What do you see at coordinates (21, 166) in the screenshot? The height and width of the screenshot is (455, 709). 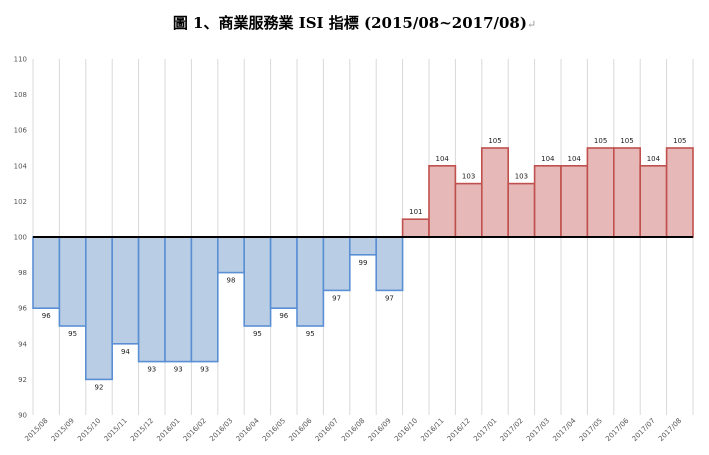 I see `y-tick-label: 104` at bounding box center [21, 166].